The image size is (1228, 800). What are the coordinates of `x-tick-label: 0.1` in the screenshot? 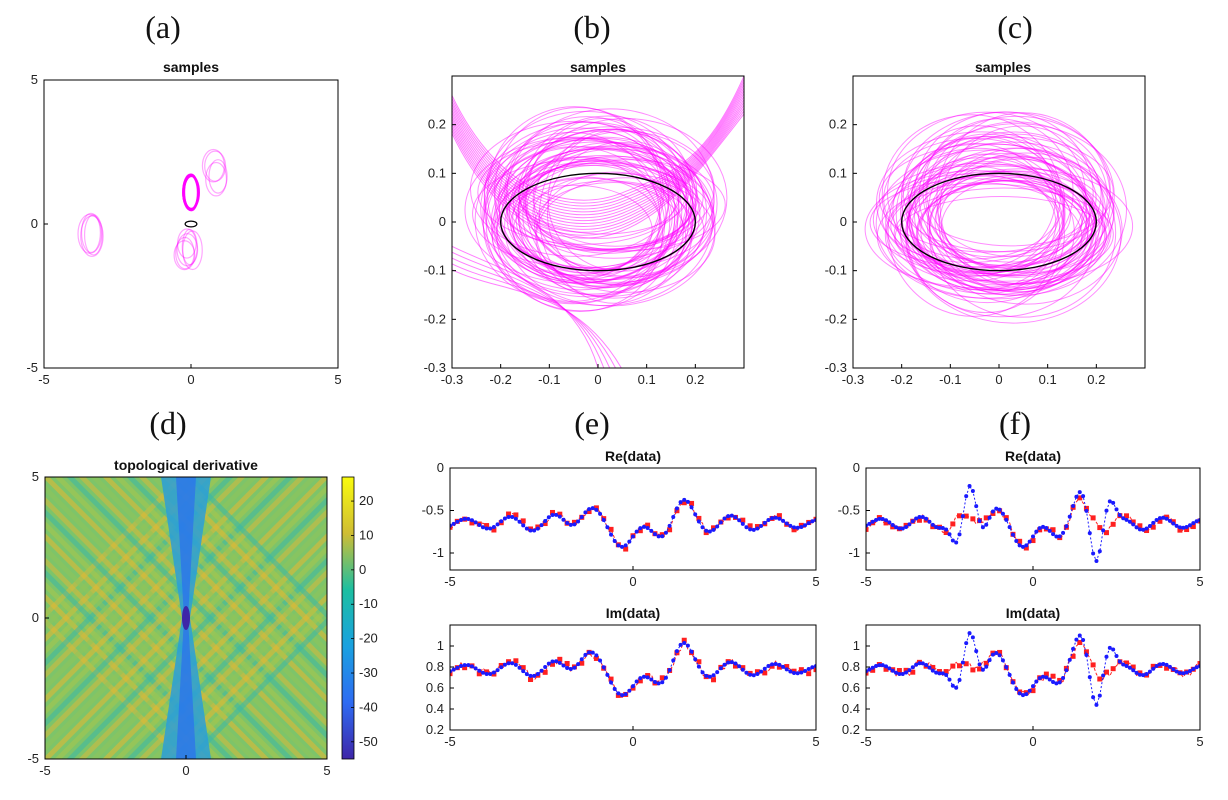 It's located at (1048, 379).